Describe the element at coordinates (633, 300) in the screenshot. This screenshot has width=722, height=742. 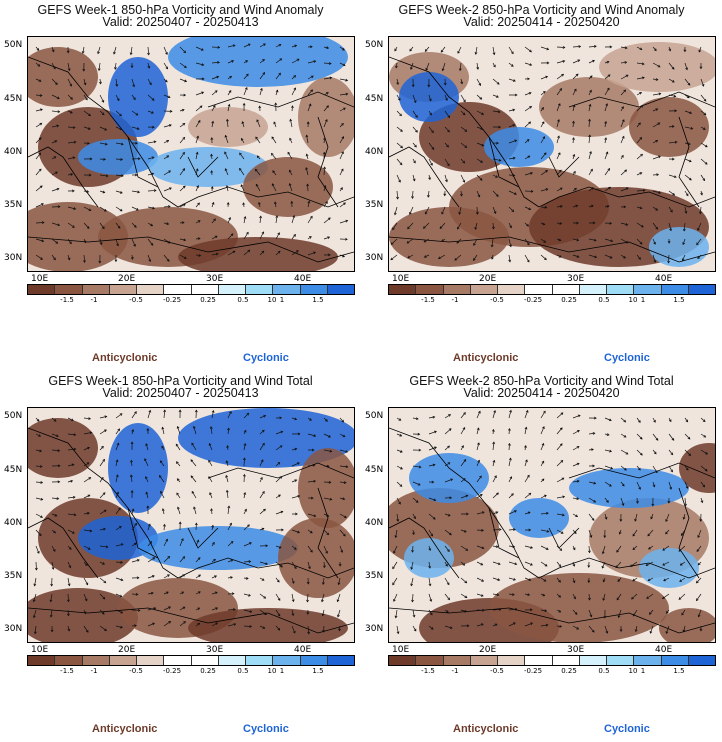
I see `colorbar-unit: 10` at that location.